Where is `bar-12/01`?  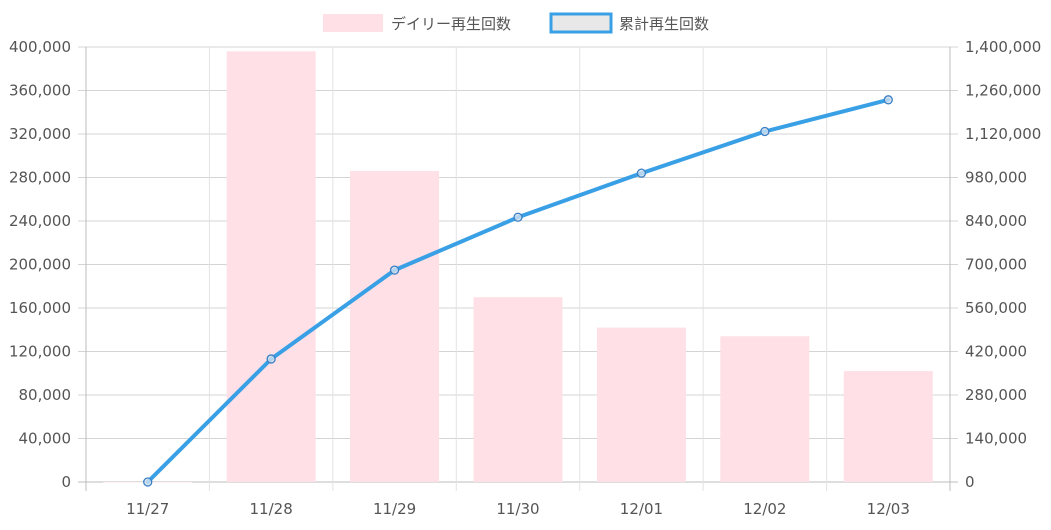 bar-12/01 is located at coordinates (641, 404).